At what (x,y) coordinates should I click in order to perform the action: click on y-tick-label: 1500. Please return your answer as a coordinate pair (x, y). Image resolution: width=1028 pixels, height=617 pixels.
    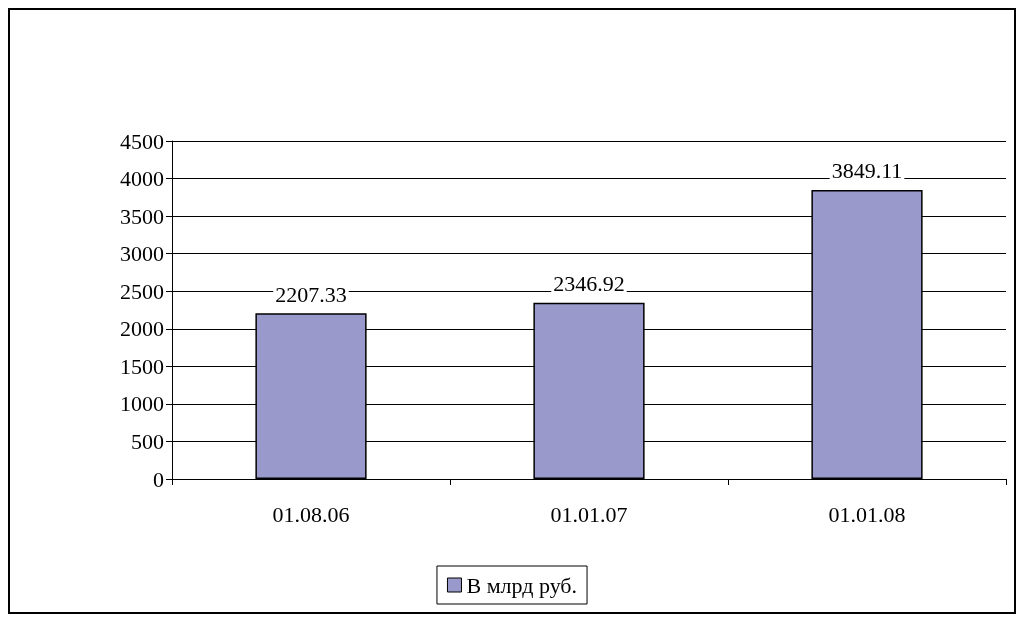
    Looking at the image, I should click on (142, 366).